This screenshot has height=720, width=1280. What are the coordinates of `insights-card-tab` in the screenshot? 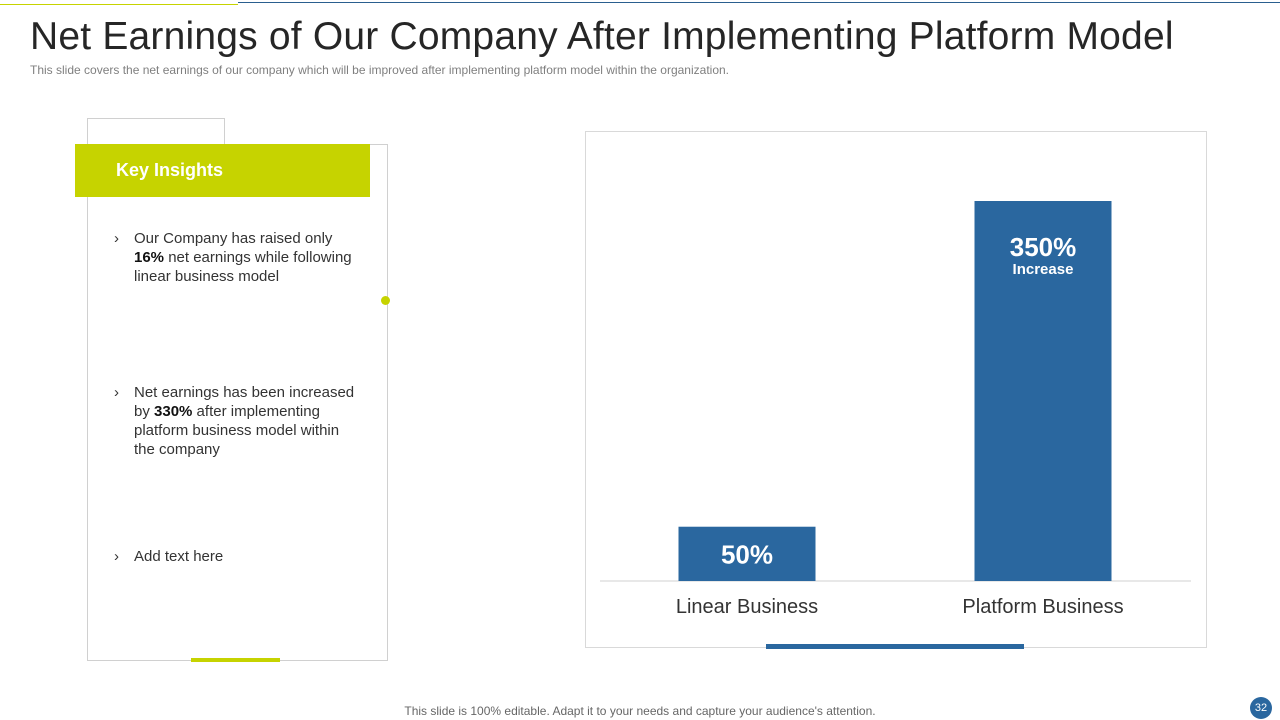 It's located at (156, 132).